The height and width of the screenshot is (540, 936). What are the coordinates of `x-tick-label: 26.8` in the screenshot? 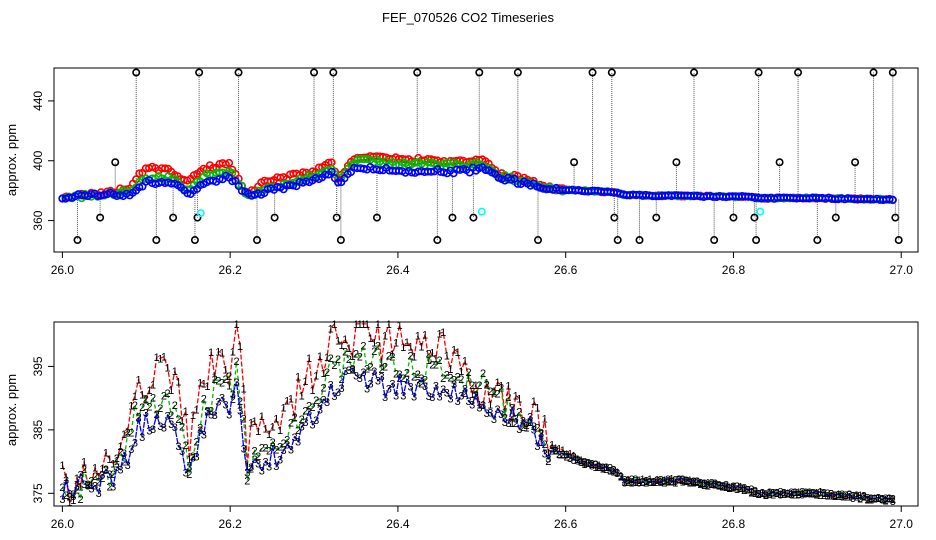 It's located at (734, 524).